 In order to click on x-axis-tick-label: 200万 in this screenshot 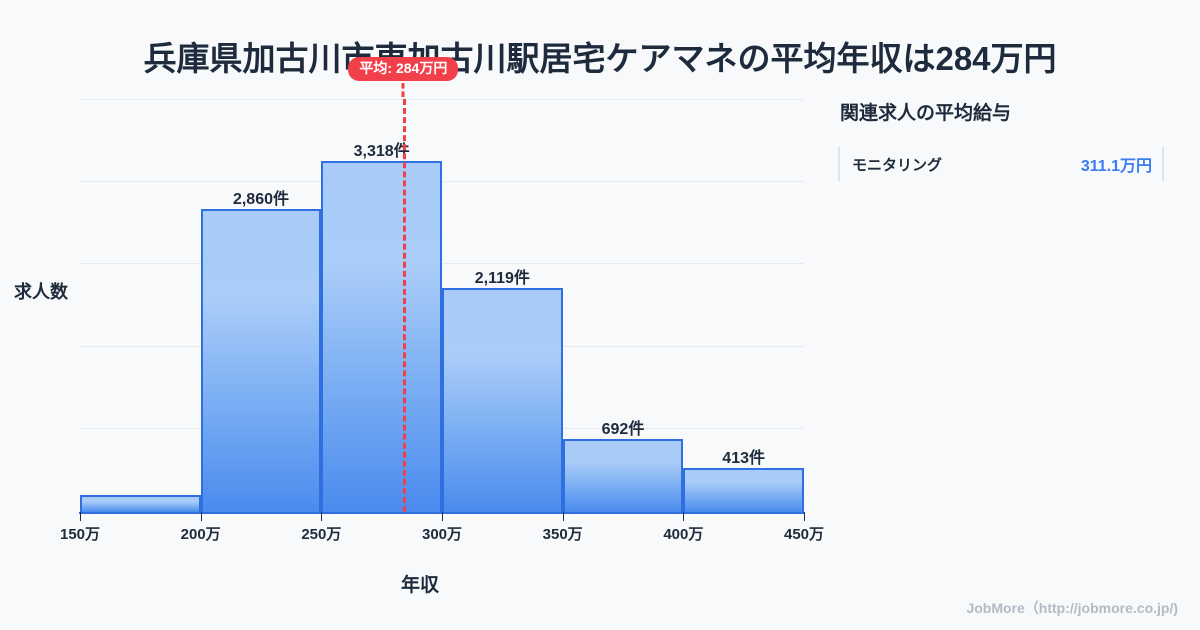, I will do `click(200, 534)`.